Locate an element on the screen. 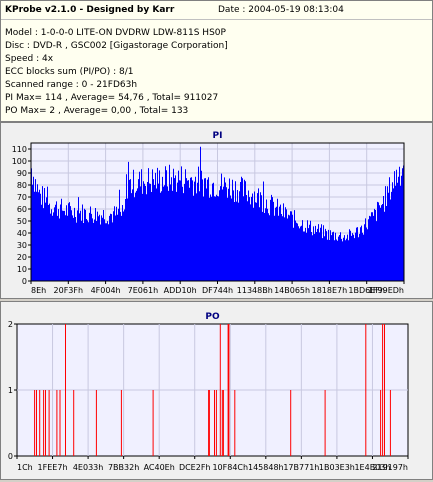  y-tick-label: 100 is located at coordinates (19, 161).